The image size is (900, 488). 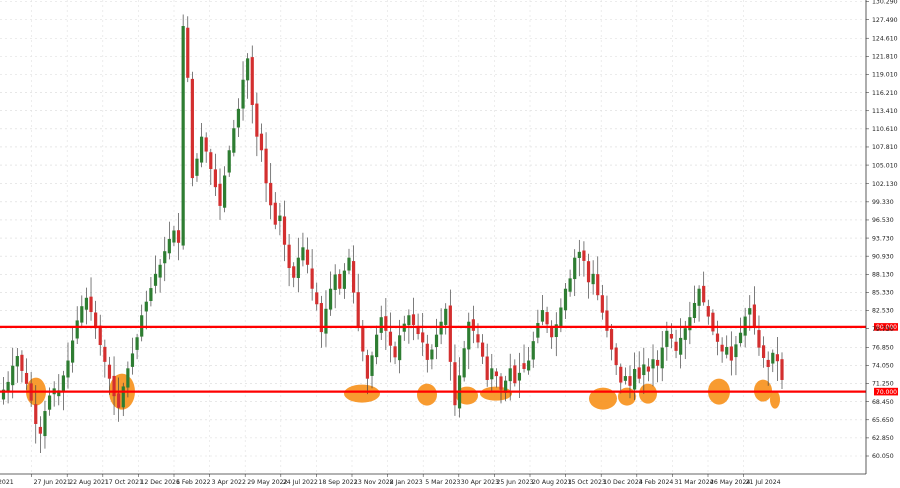 What do you see at coordinates (885, 147) in the screenshot?
I see `y-tick-label: 107.810` at bounding box center [885, 147].